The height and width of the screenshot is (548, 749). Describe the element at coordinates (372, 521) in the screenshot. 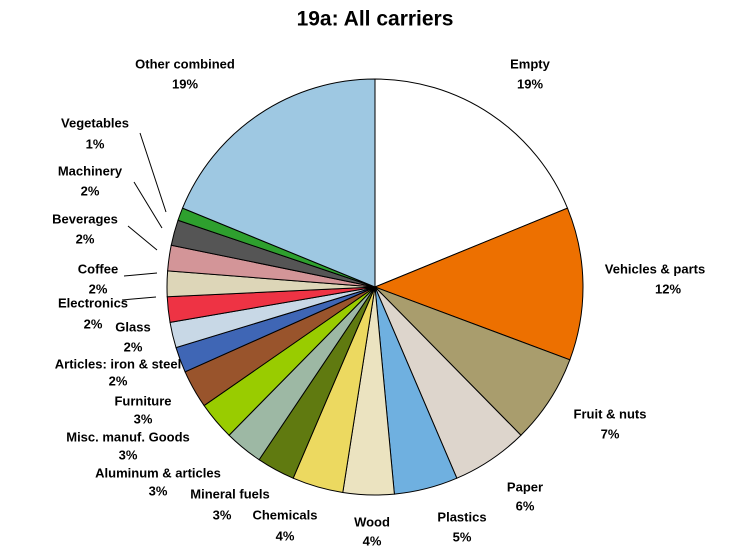

I see `slice-label: Wood` at that location.